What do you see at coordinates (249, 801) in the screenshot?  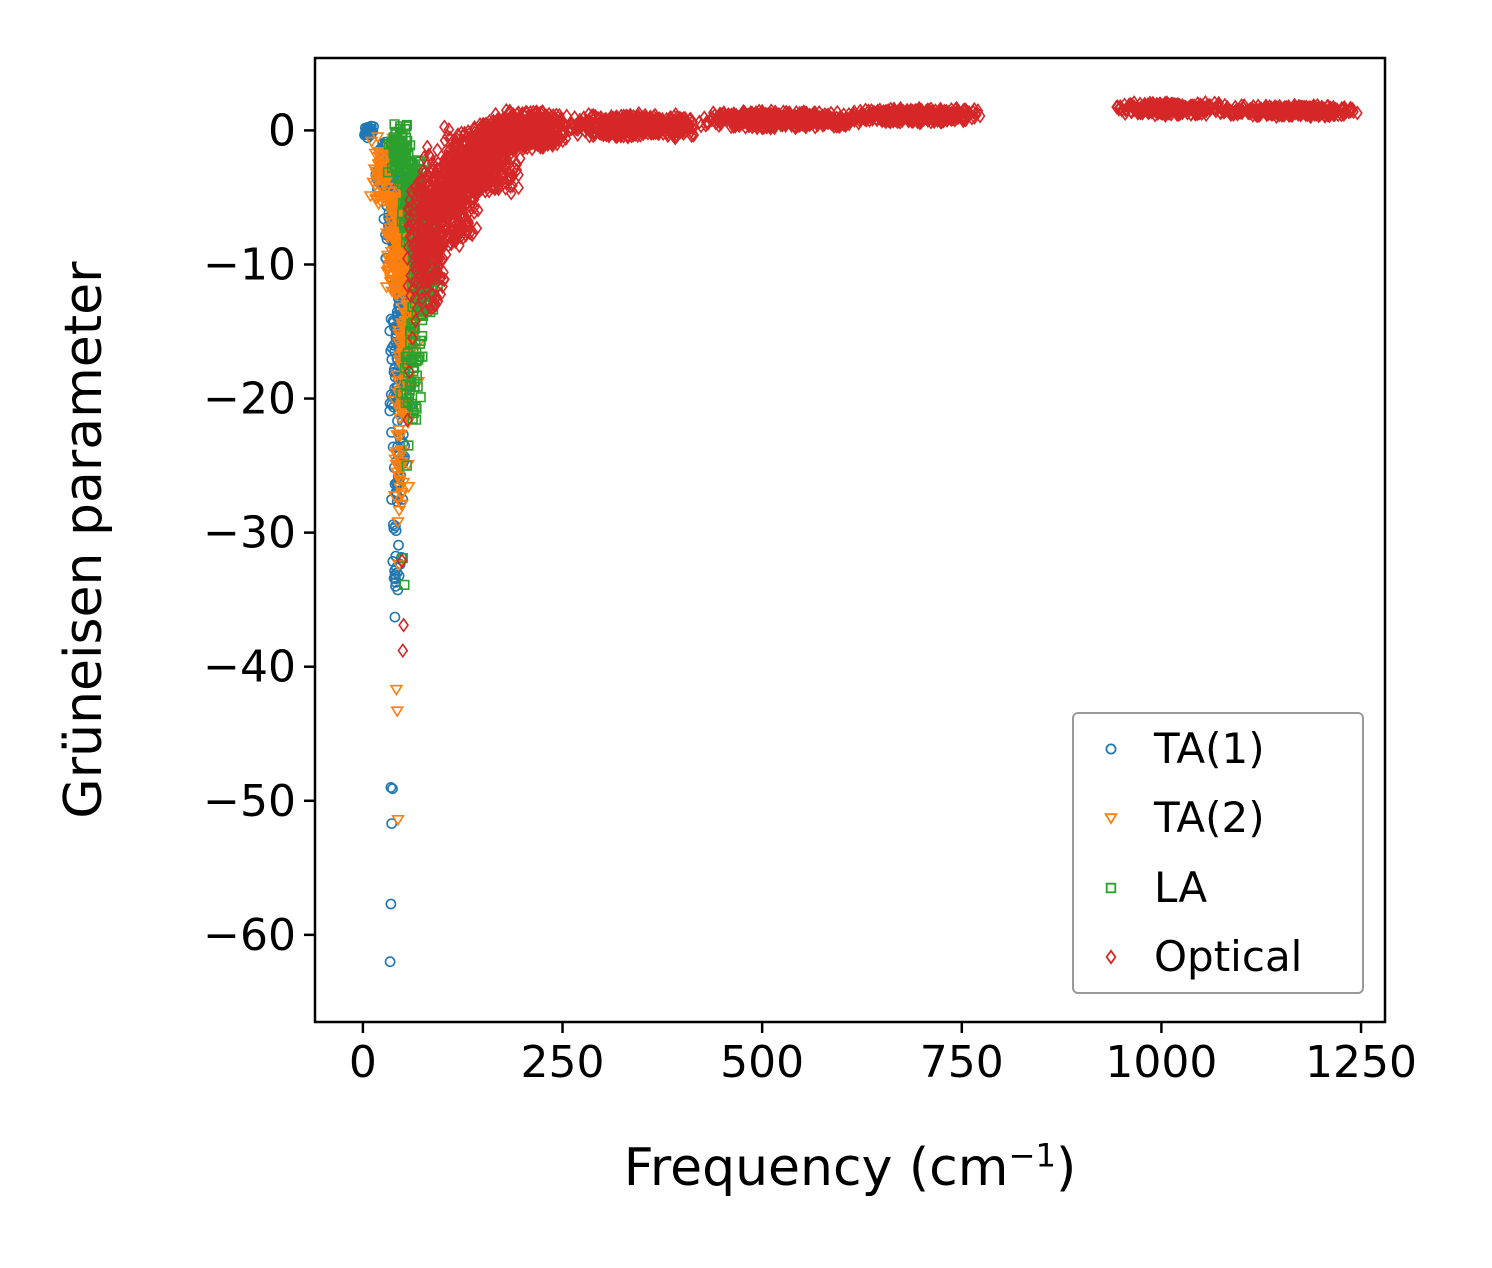 I see `y-tick-label: −50` at bounding box center [249, 801].